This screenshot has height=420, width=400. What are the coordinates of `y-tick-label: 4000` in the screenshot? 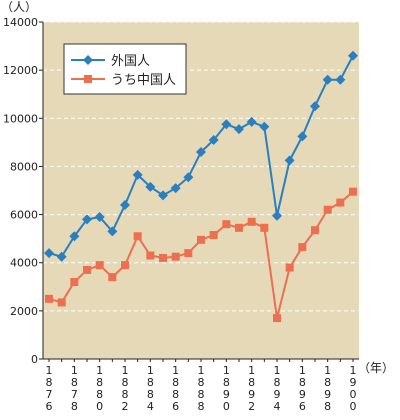 It's located at (24, 263).